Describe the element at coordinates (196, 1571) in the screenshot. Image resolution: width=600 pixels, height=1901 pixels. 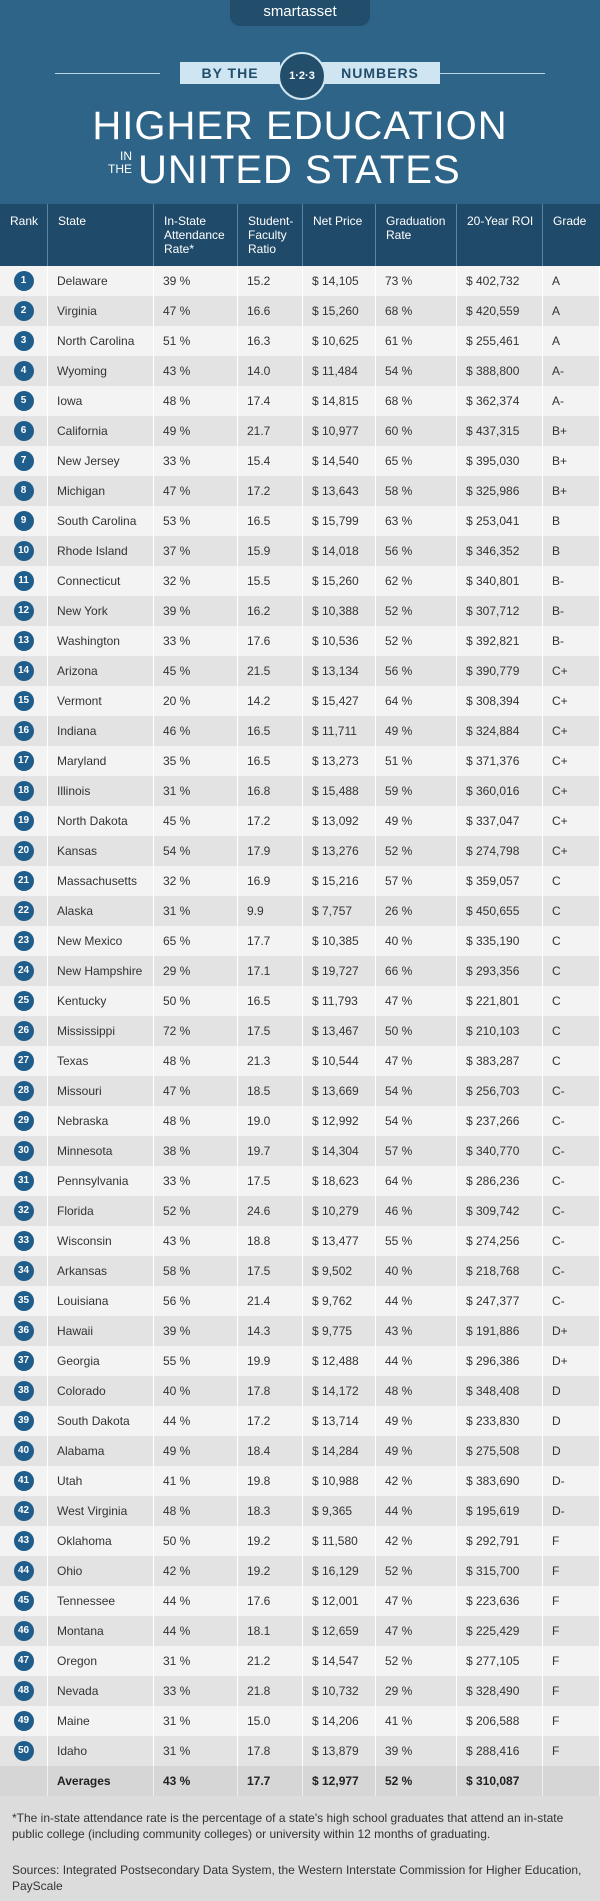
I see `attendance-rate: 42 %` at that location.